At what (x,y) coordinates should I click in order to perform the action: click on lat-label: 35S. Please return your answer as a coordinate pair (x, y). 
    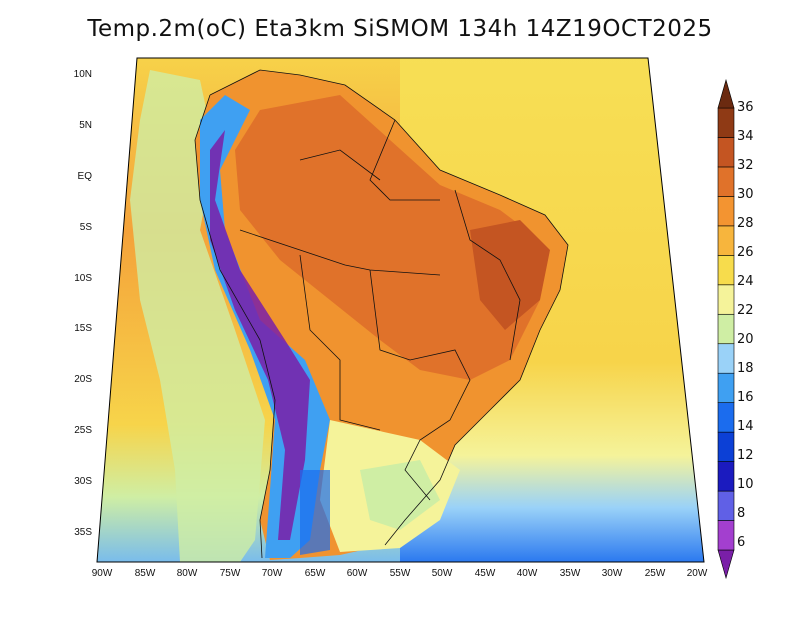
    Looking at the image, I should click on (83, 532).